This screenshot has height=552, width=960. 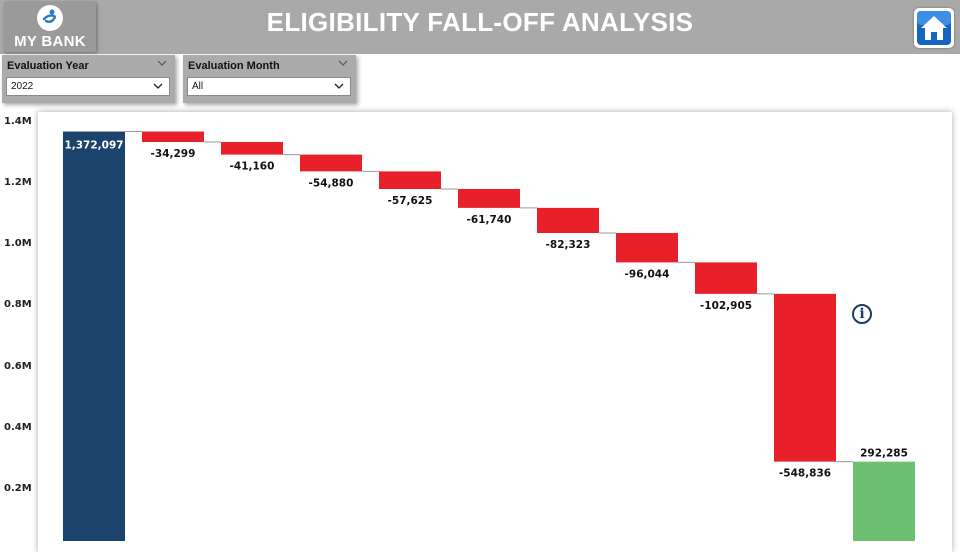 I want to click on info-icon: i, so click(x=862, y=314).